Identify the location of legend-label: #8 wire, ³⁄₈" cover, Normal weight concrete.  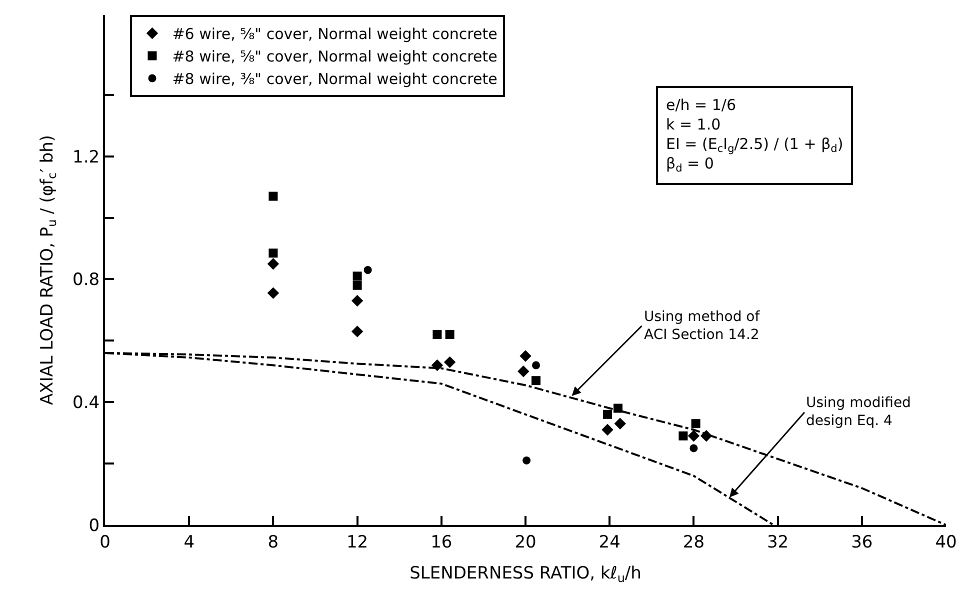
(335, 79).